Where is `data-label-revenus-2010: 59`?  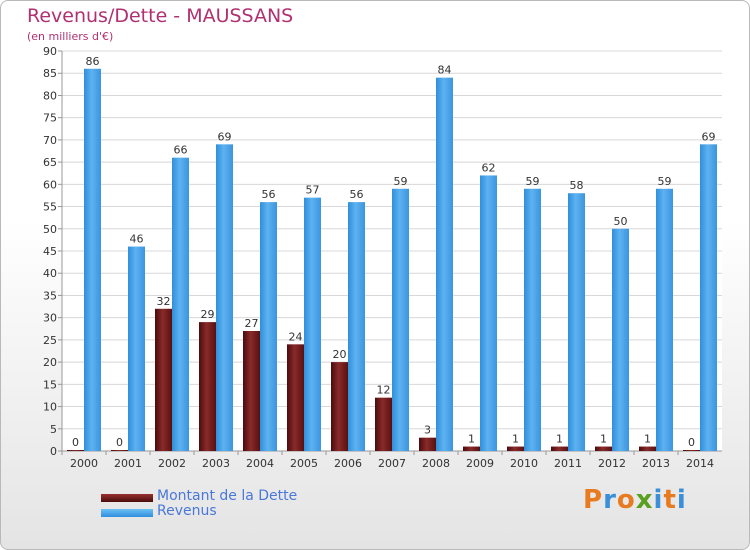 data-label-revenus-2010: 59 is located at coordinates (533, 181).